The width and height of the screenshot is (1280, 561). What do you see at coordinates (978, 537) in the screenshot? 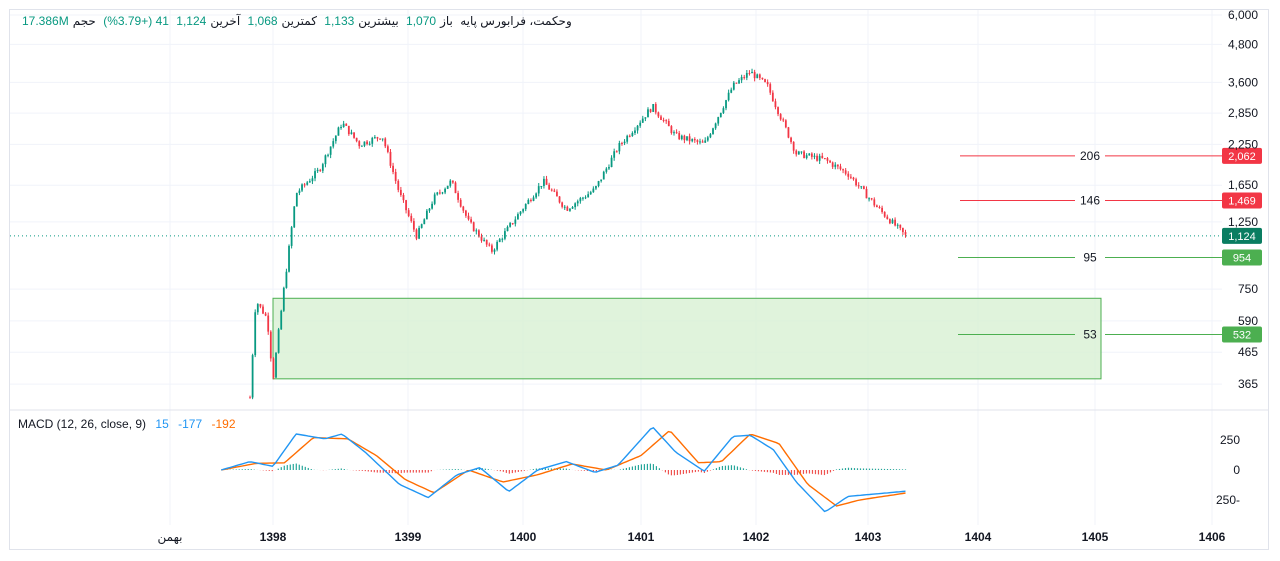
I see `x-tick-label: 1404` at bounding box center [978, 537].